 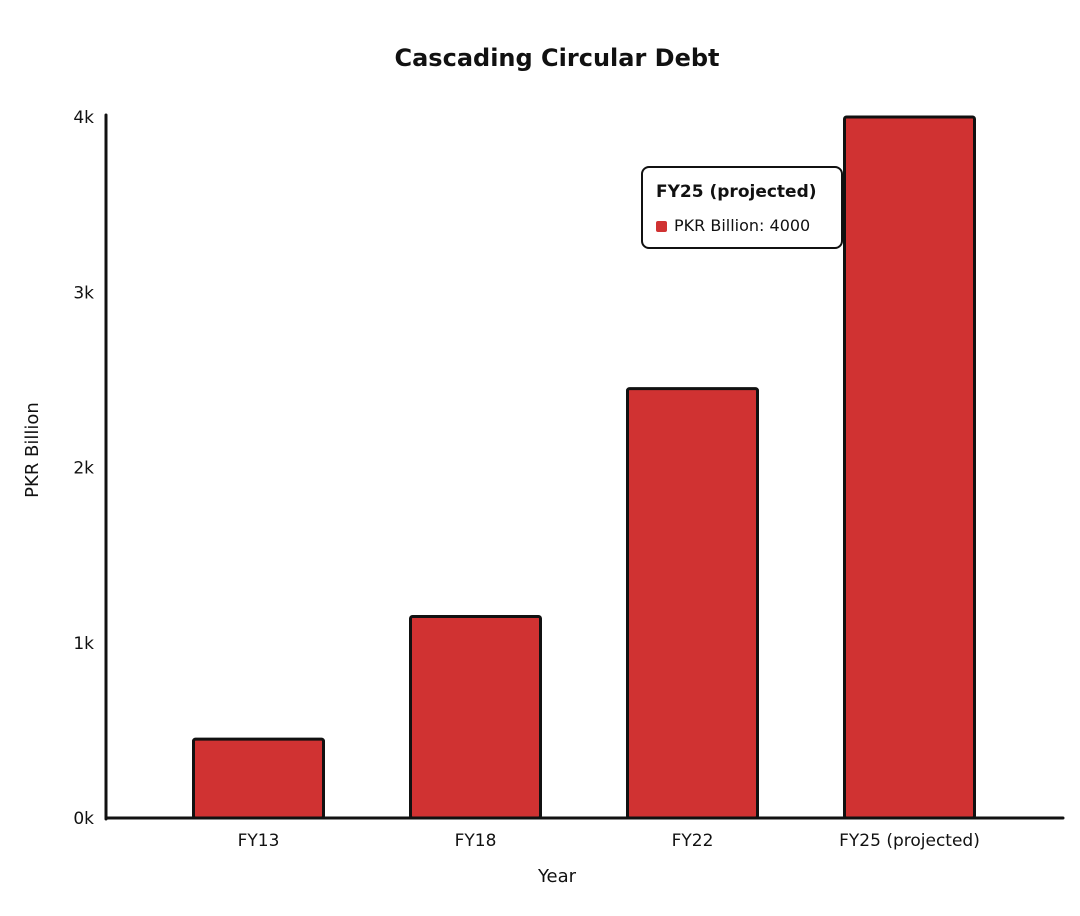 I want to click on y-tick-label: 0k, so click(x=83, y=819).